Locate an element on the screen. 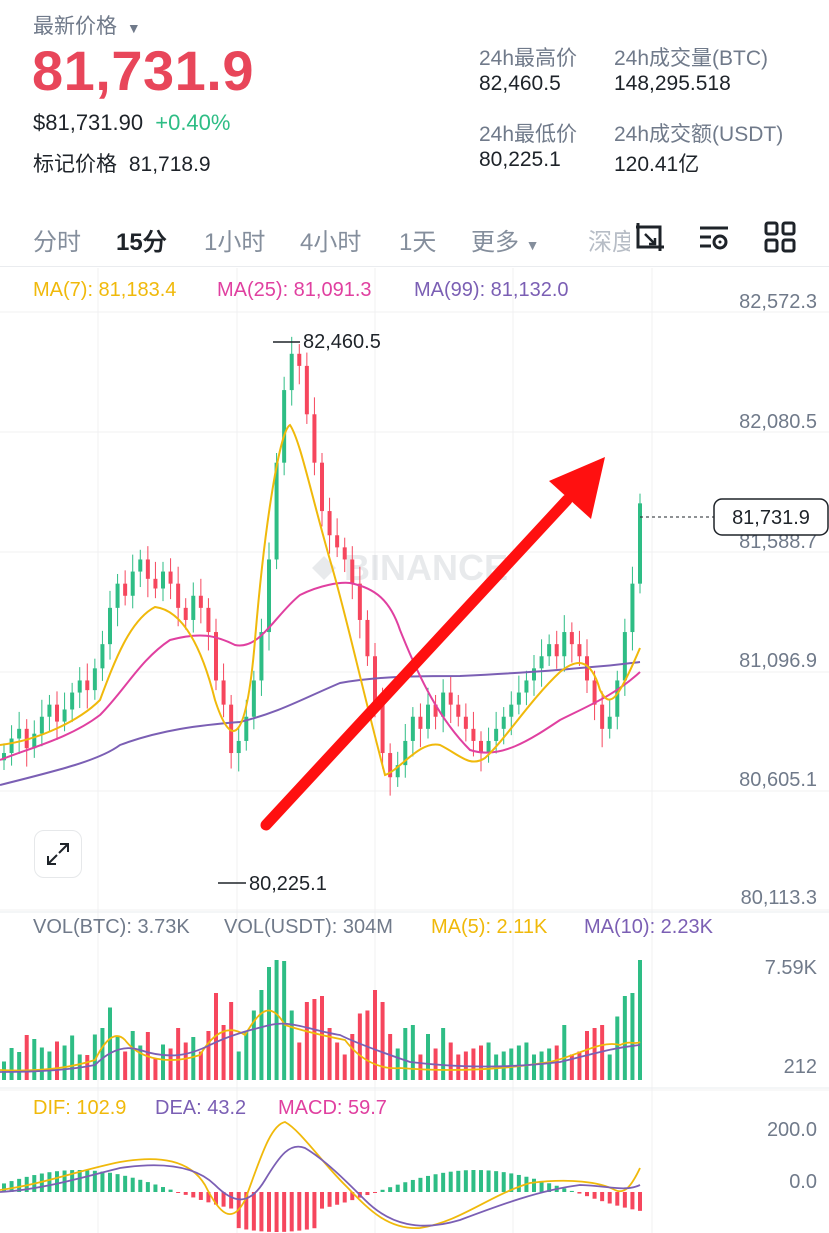  high-marker: 82,460.5 is located at coordinates (327, 342).